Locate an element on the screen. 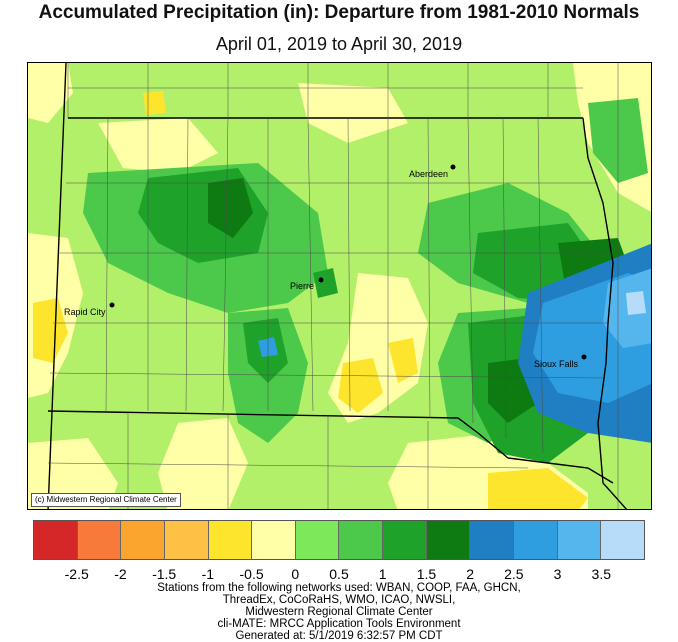 Image resolution: width=678 pixels, height=642 pixels. wetter-area is located at coordinates (325, 283).